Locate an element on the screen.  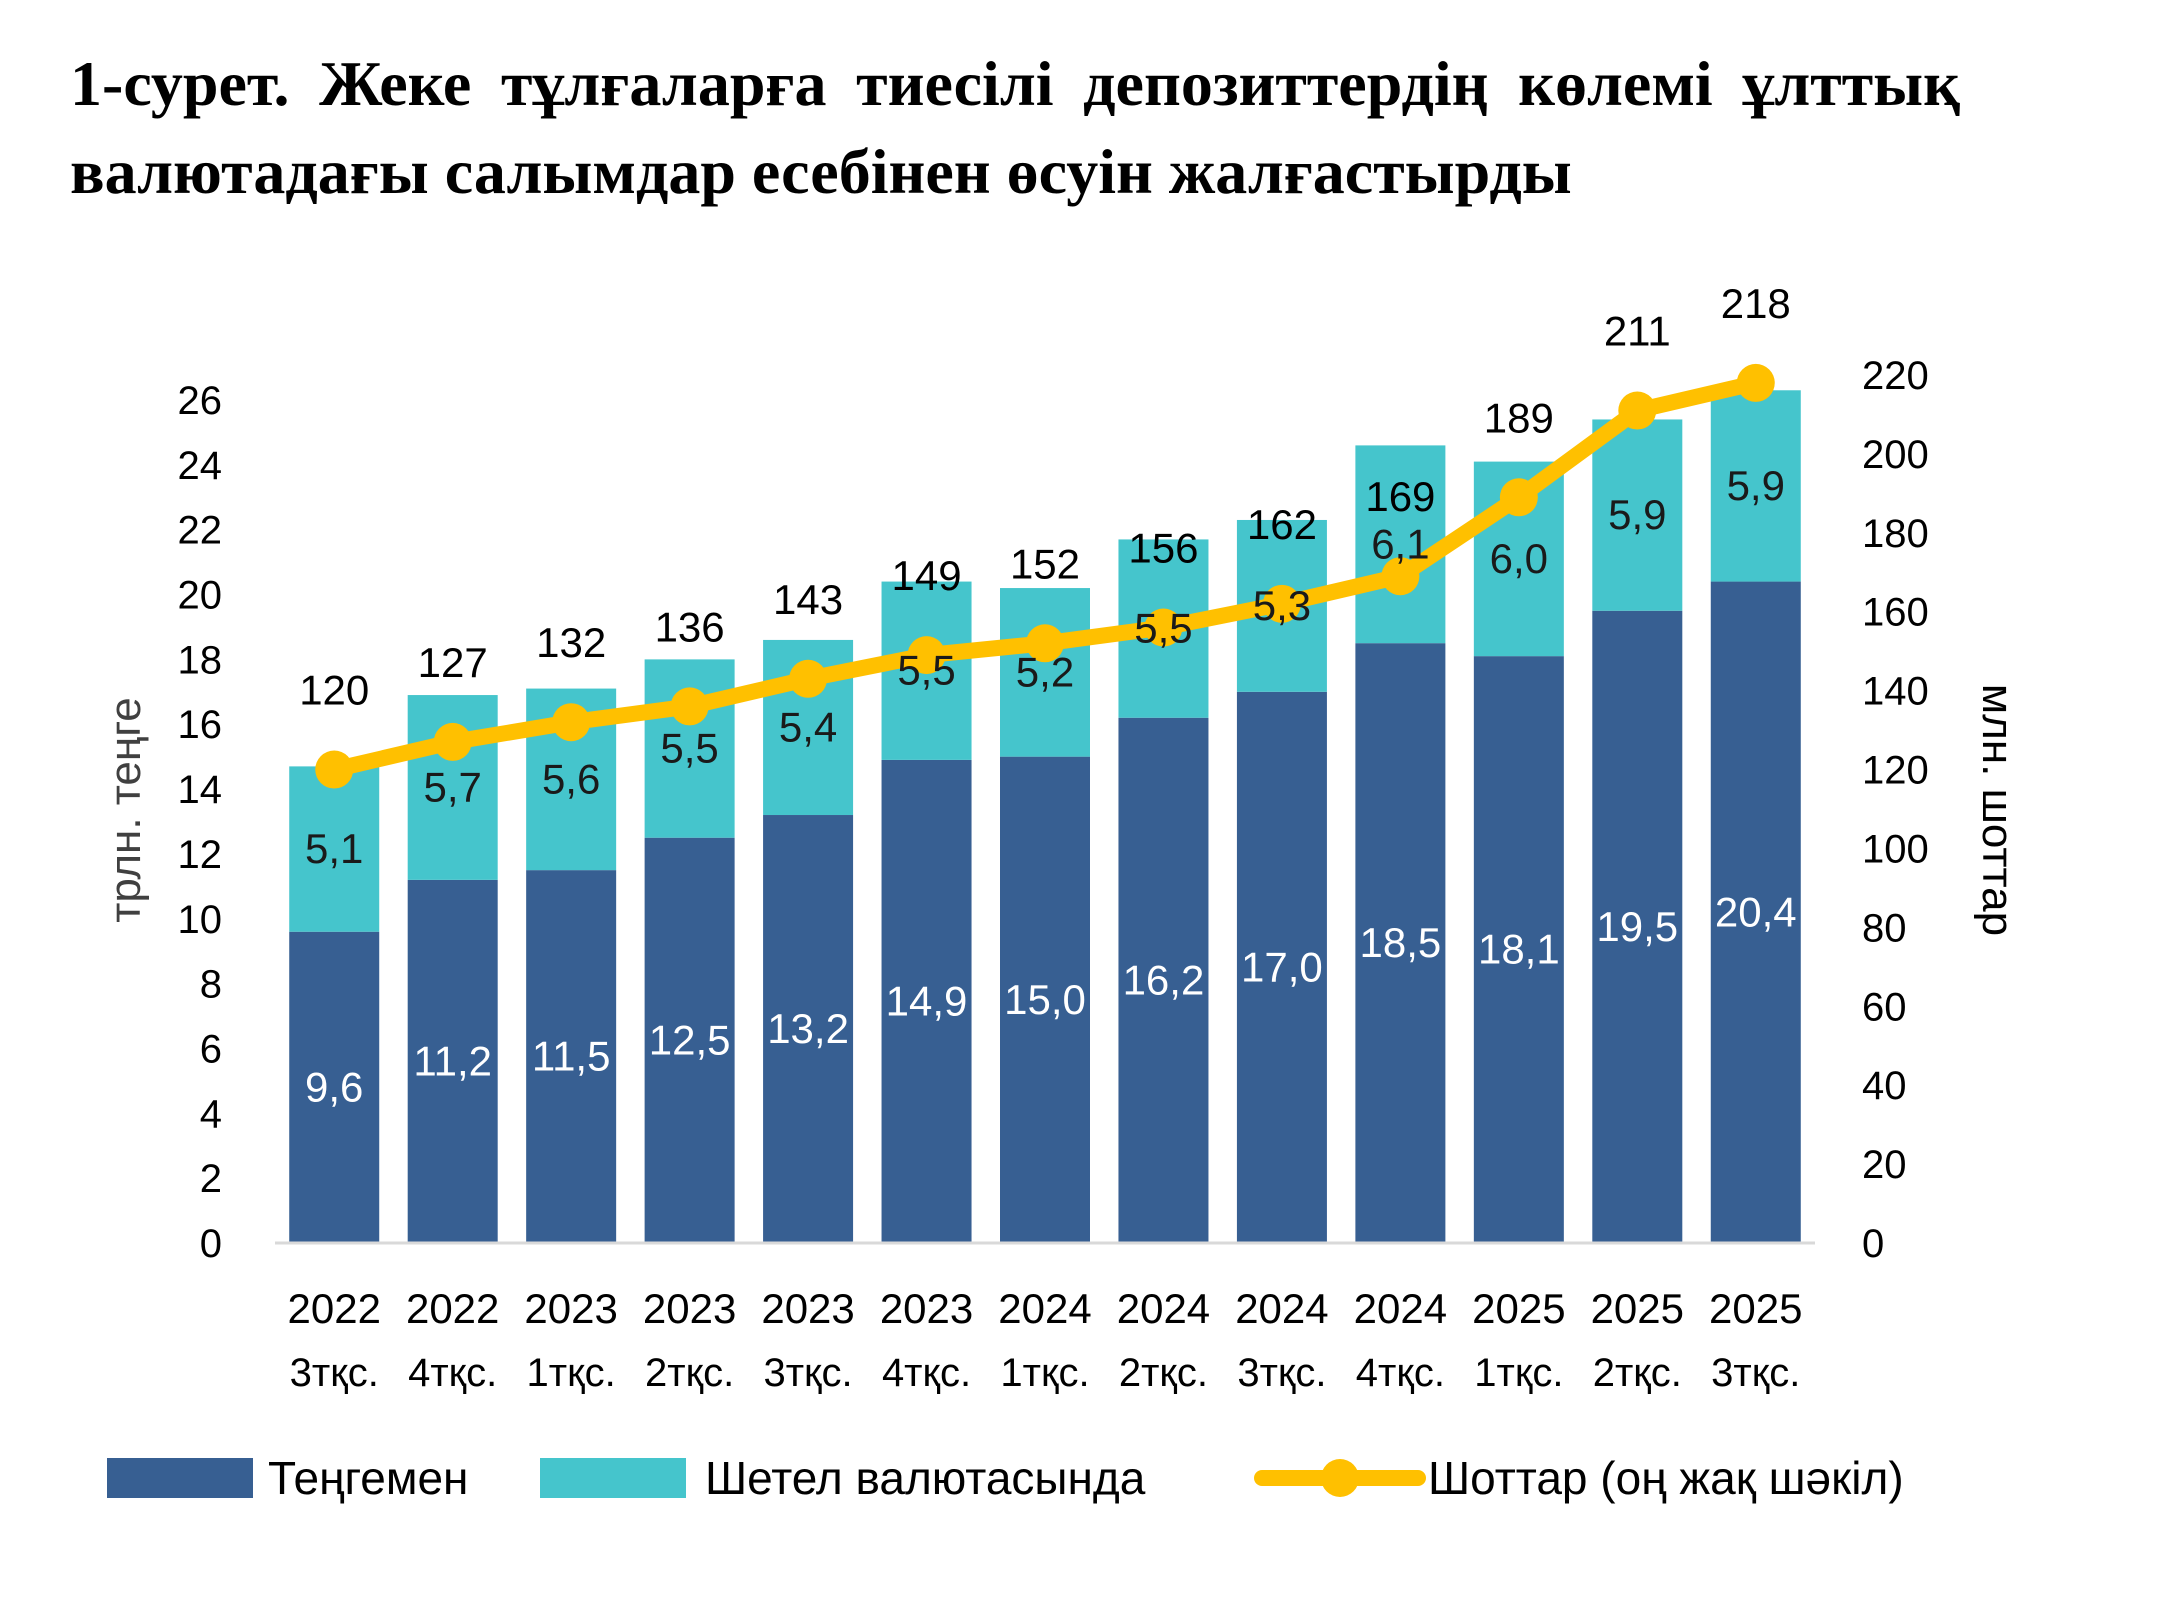
y2-tick-label: 140 is located at coordinates (1895, 692).